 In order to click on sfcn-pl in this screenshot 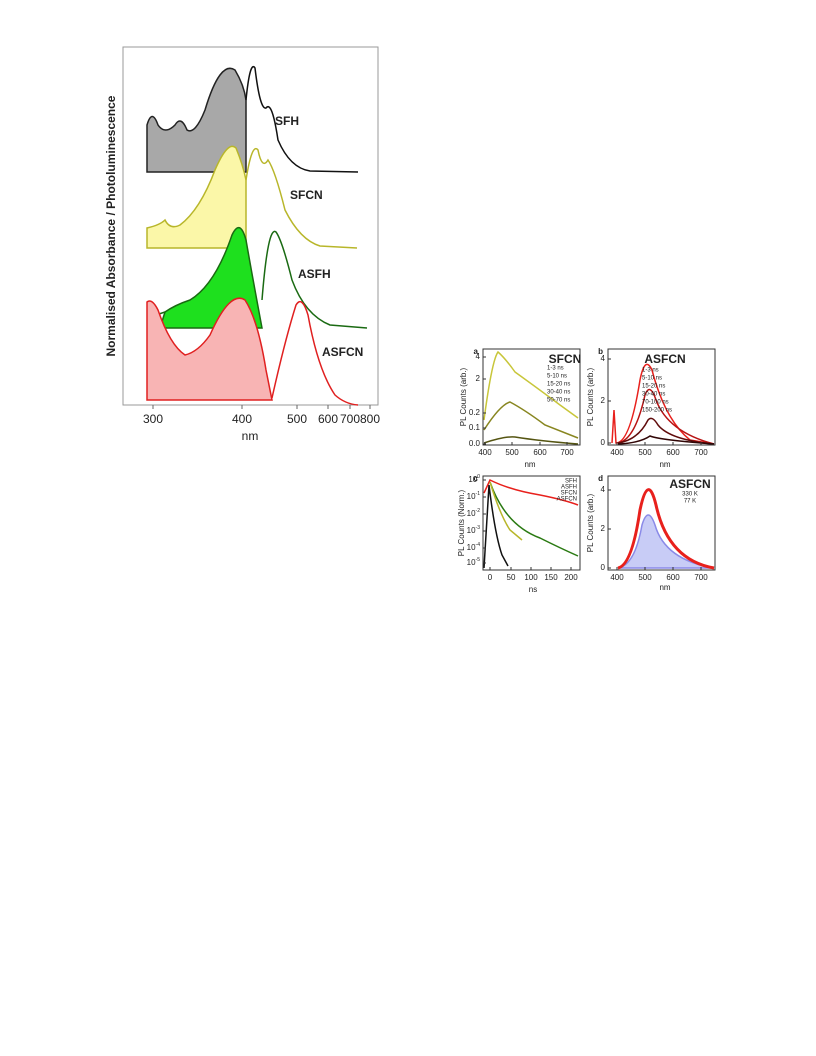, I will do `click(301, 198)`.